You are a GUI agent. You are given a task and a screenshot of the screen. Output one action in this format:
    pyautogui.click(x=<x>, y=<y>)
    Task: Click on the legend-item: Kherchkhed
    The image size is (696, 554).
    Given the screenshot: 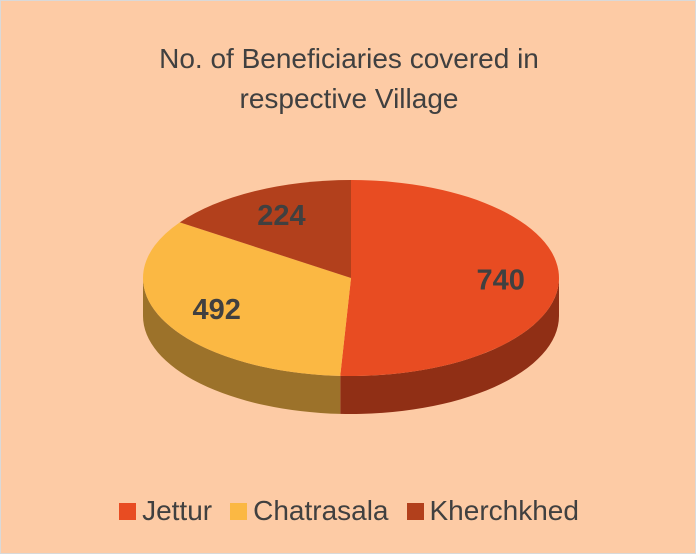 What is the action you would take?
    pyautogui.click(x=492, y=511)
    